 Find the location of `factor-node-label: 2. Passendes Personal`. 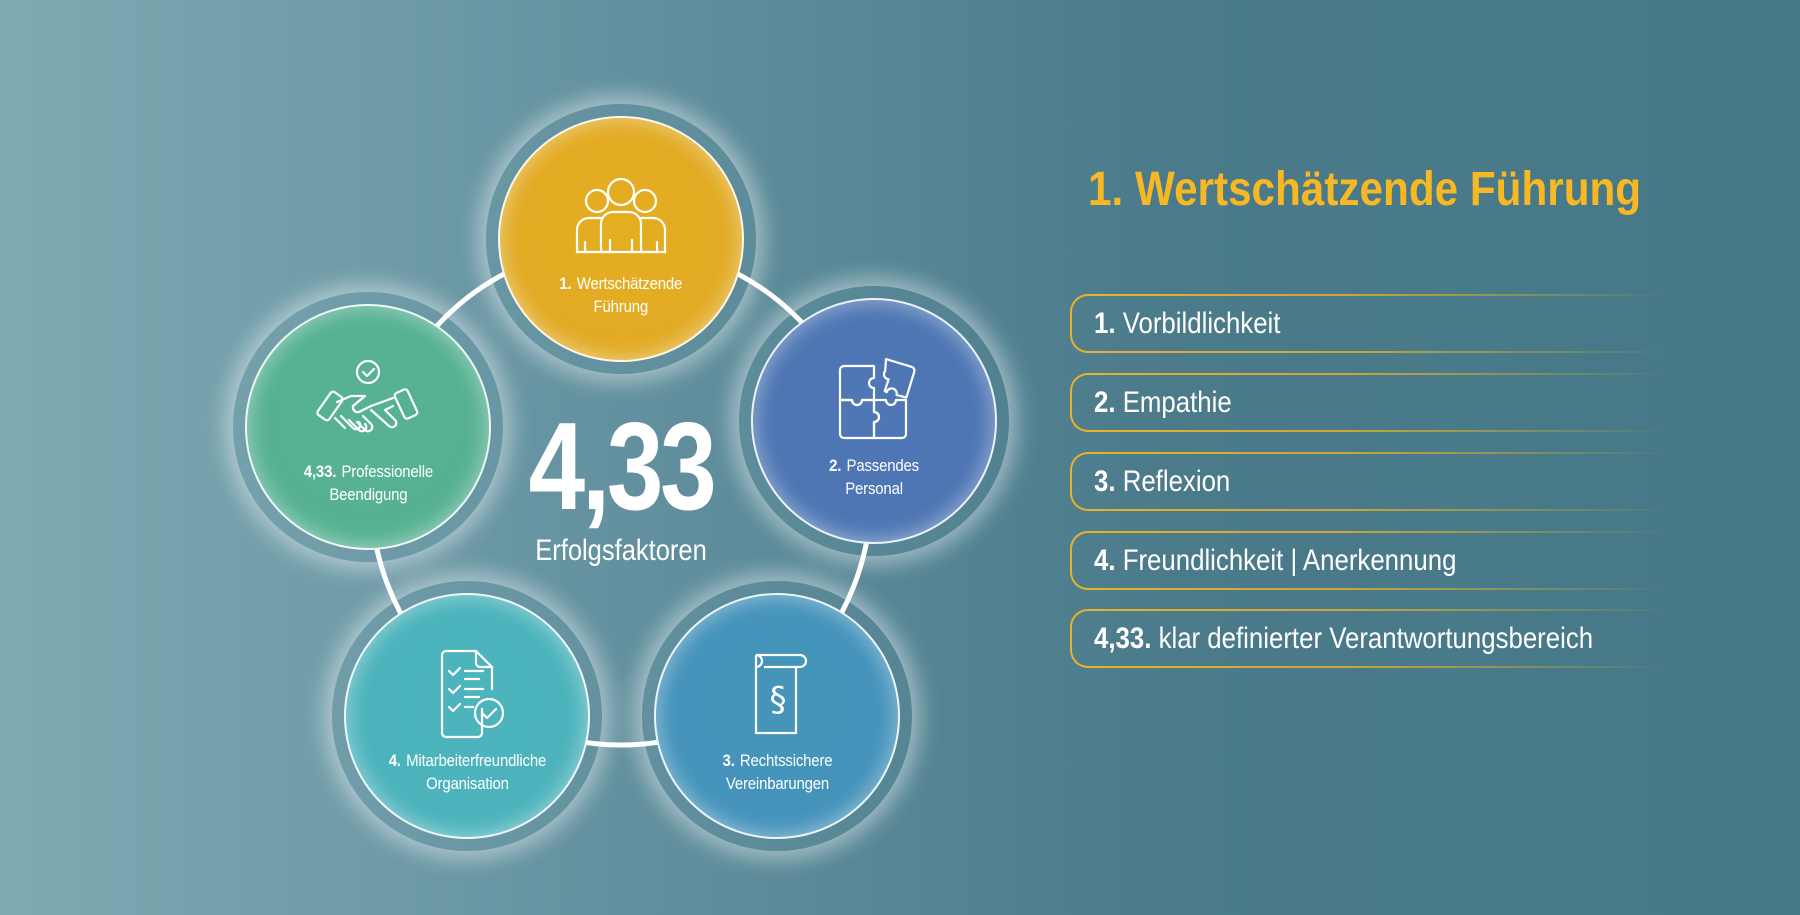

factor-node-label: 2. Passendes Personal is located at coordinates (874, 477).